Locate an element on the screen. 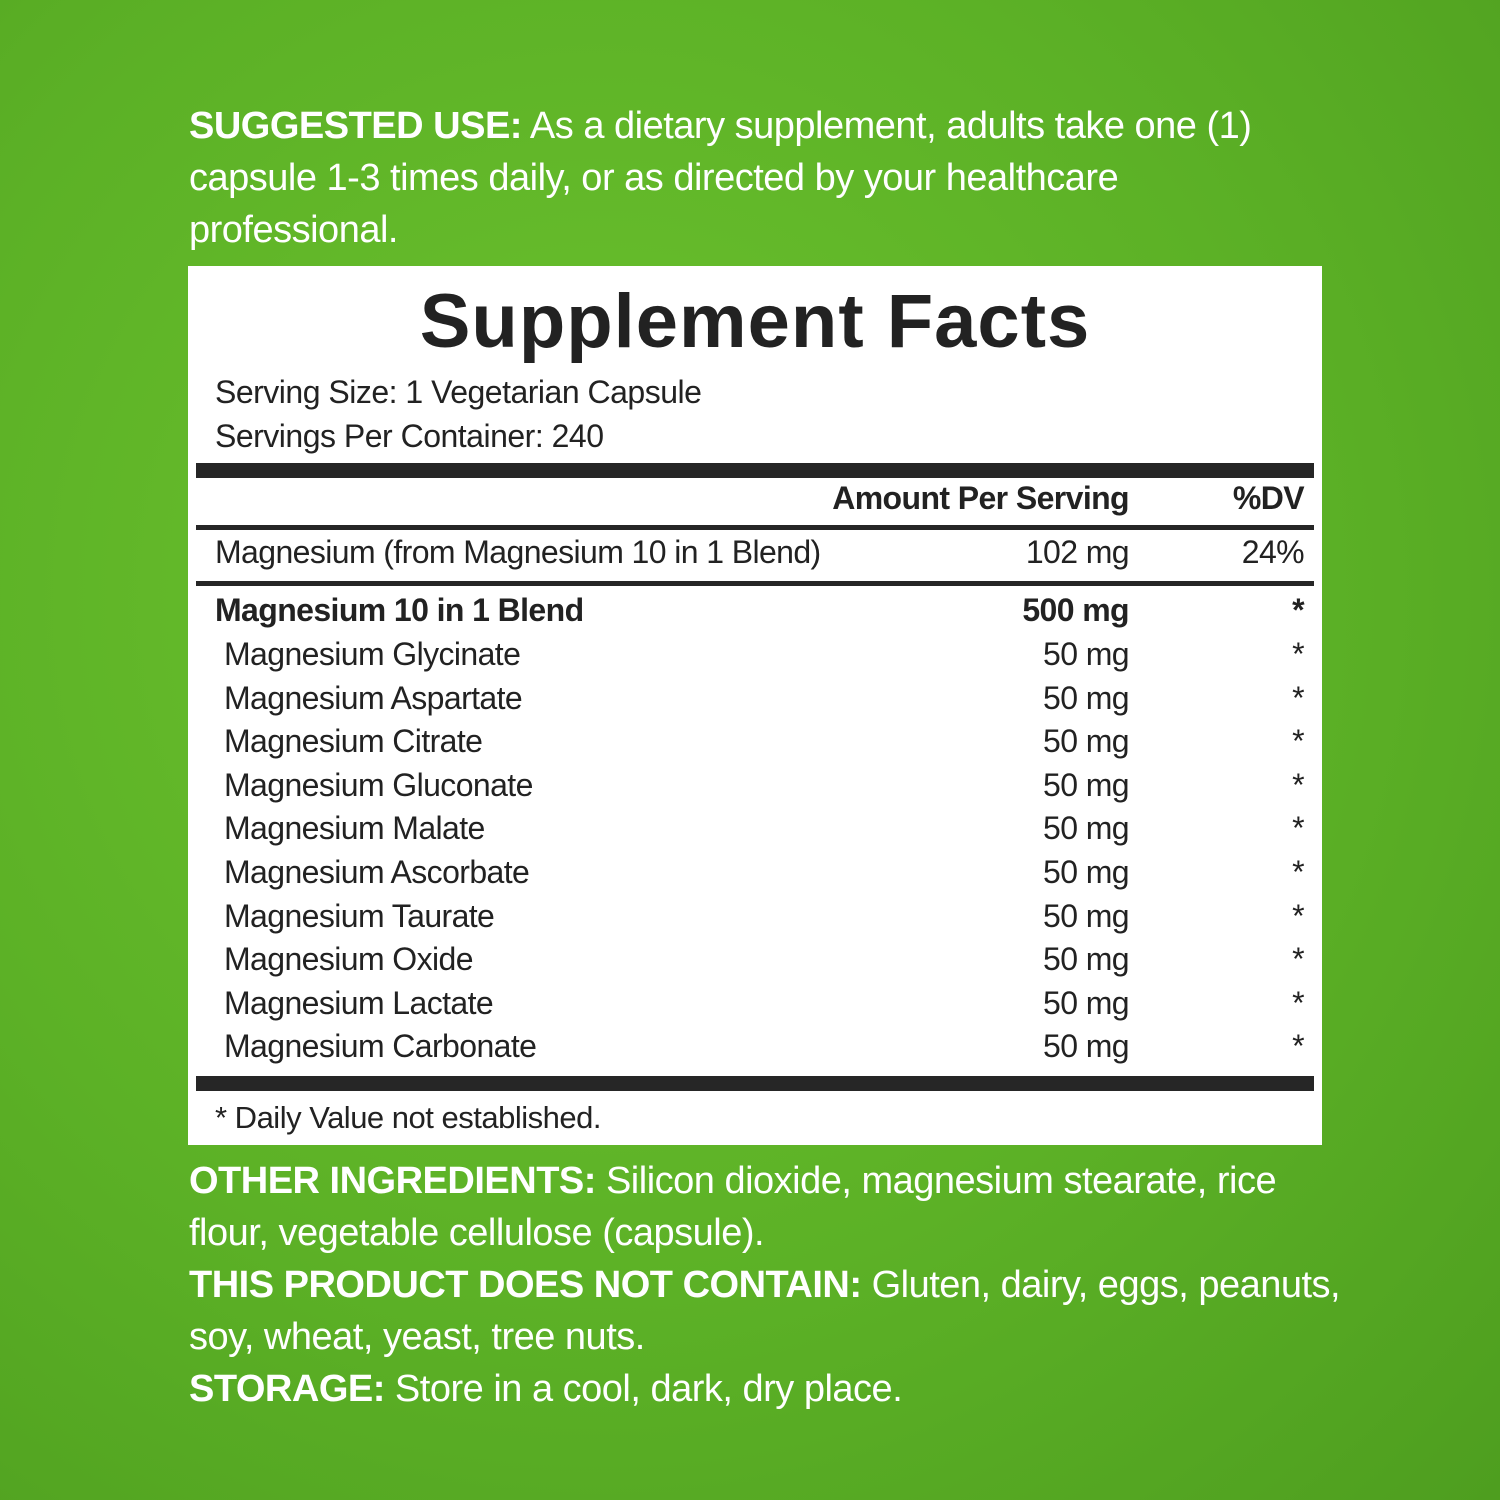 Image resolution: width=1500 pixels, height=1500 pixels. servings-per-container: Servings Per Container: 240 is located at coordinates (409, 436).